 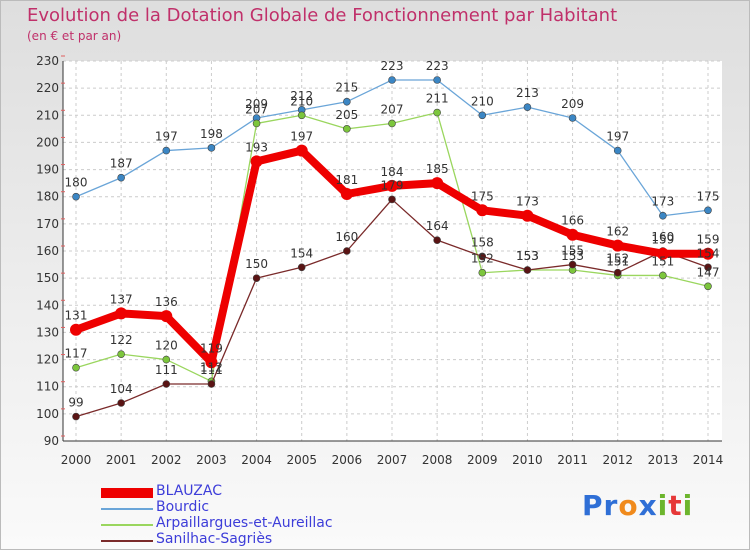 What do you see at coordinates (392, 172) in the screenshot?
I see `data-label: 184` at bounding box center [392, 172].